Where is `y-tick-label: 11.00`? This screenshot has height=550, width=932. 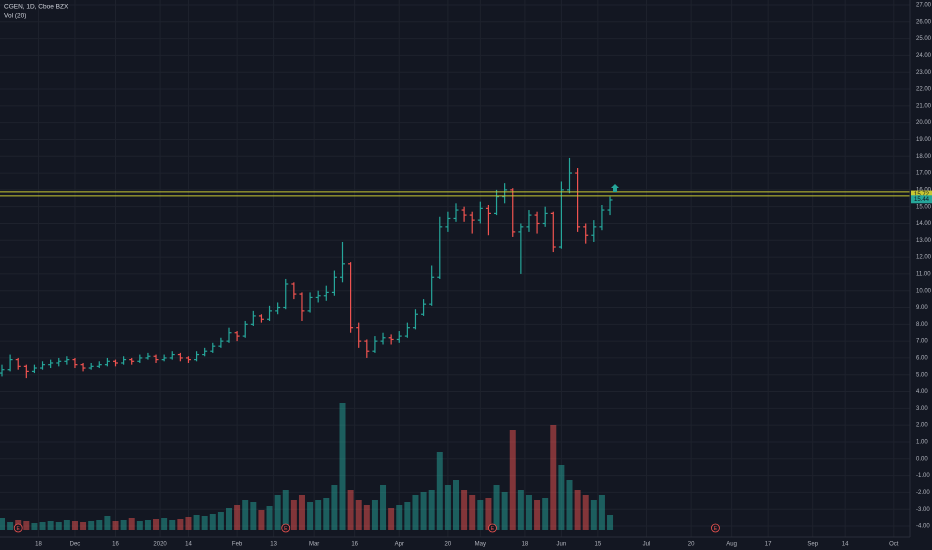 y-tick-label: 11.00 is located at coordinates (923, 274).